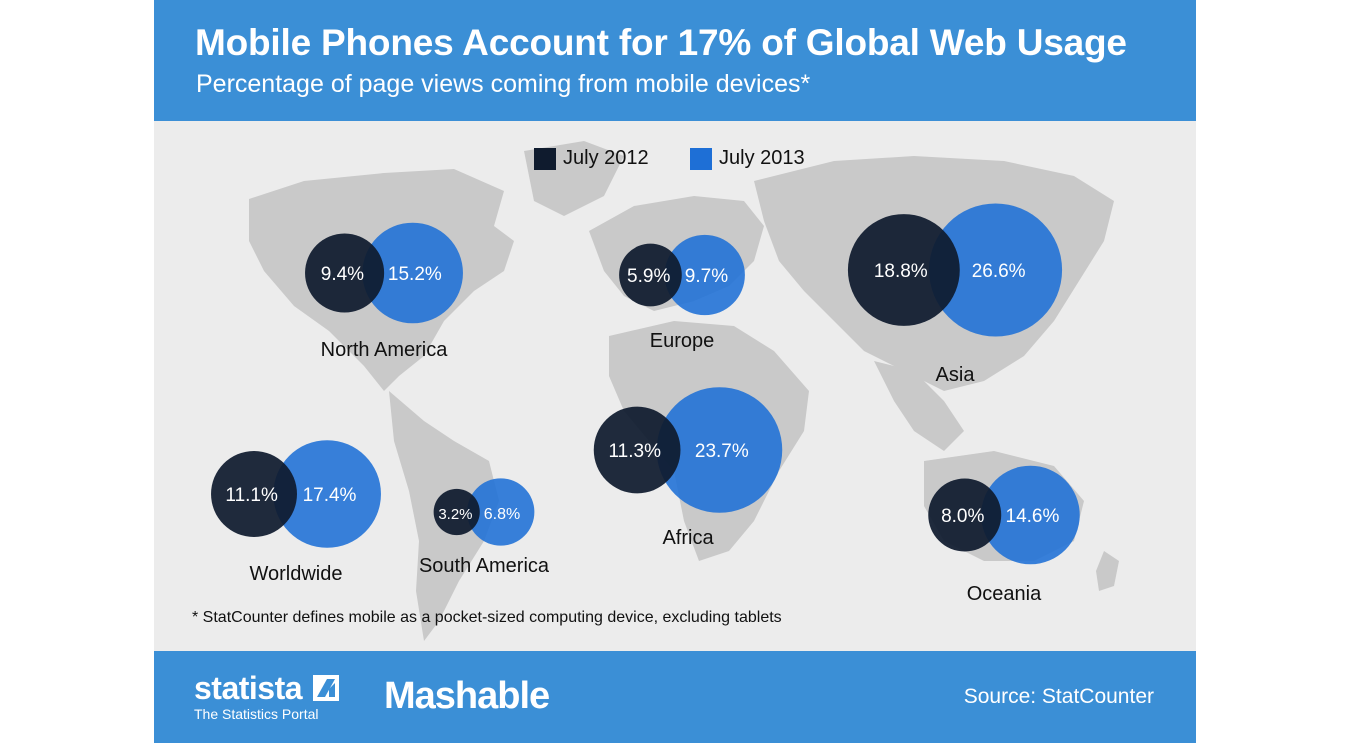  I want to click on value-label-2013-north-america: 15.2%, so click(415, 274).